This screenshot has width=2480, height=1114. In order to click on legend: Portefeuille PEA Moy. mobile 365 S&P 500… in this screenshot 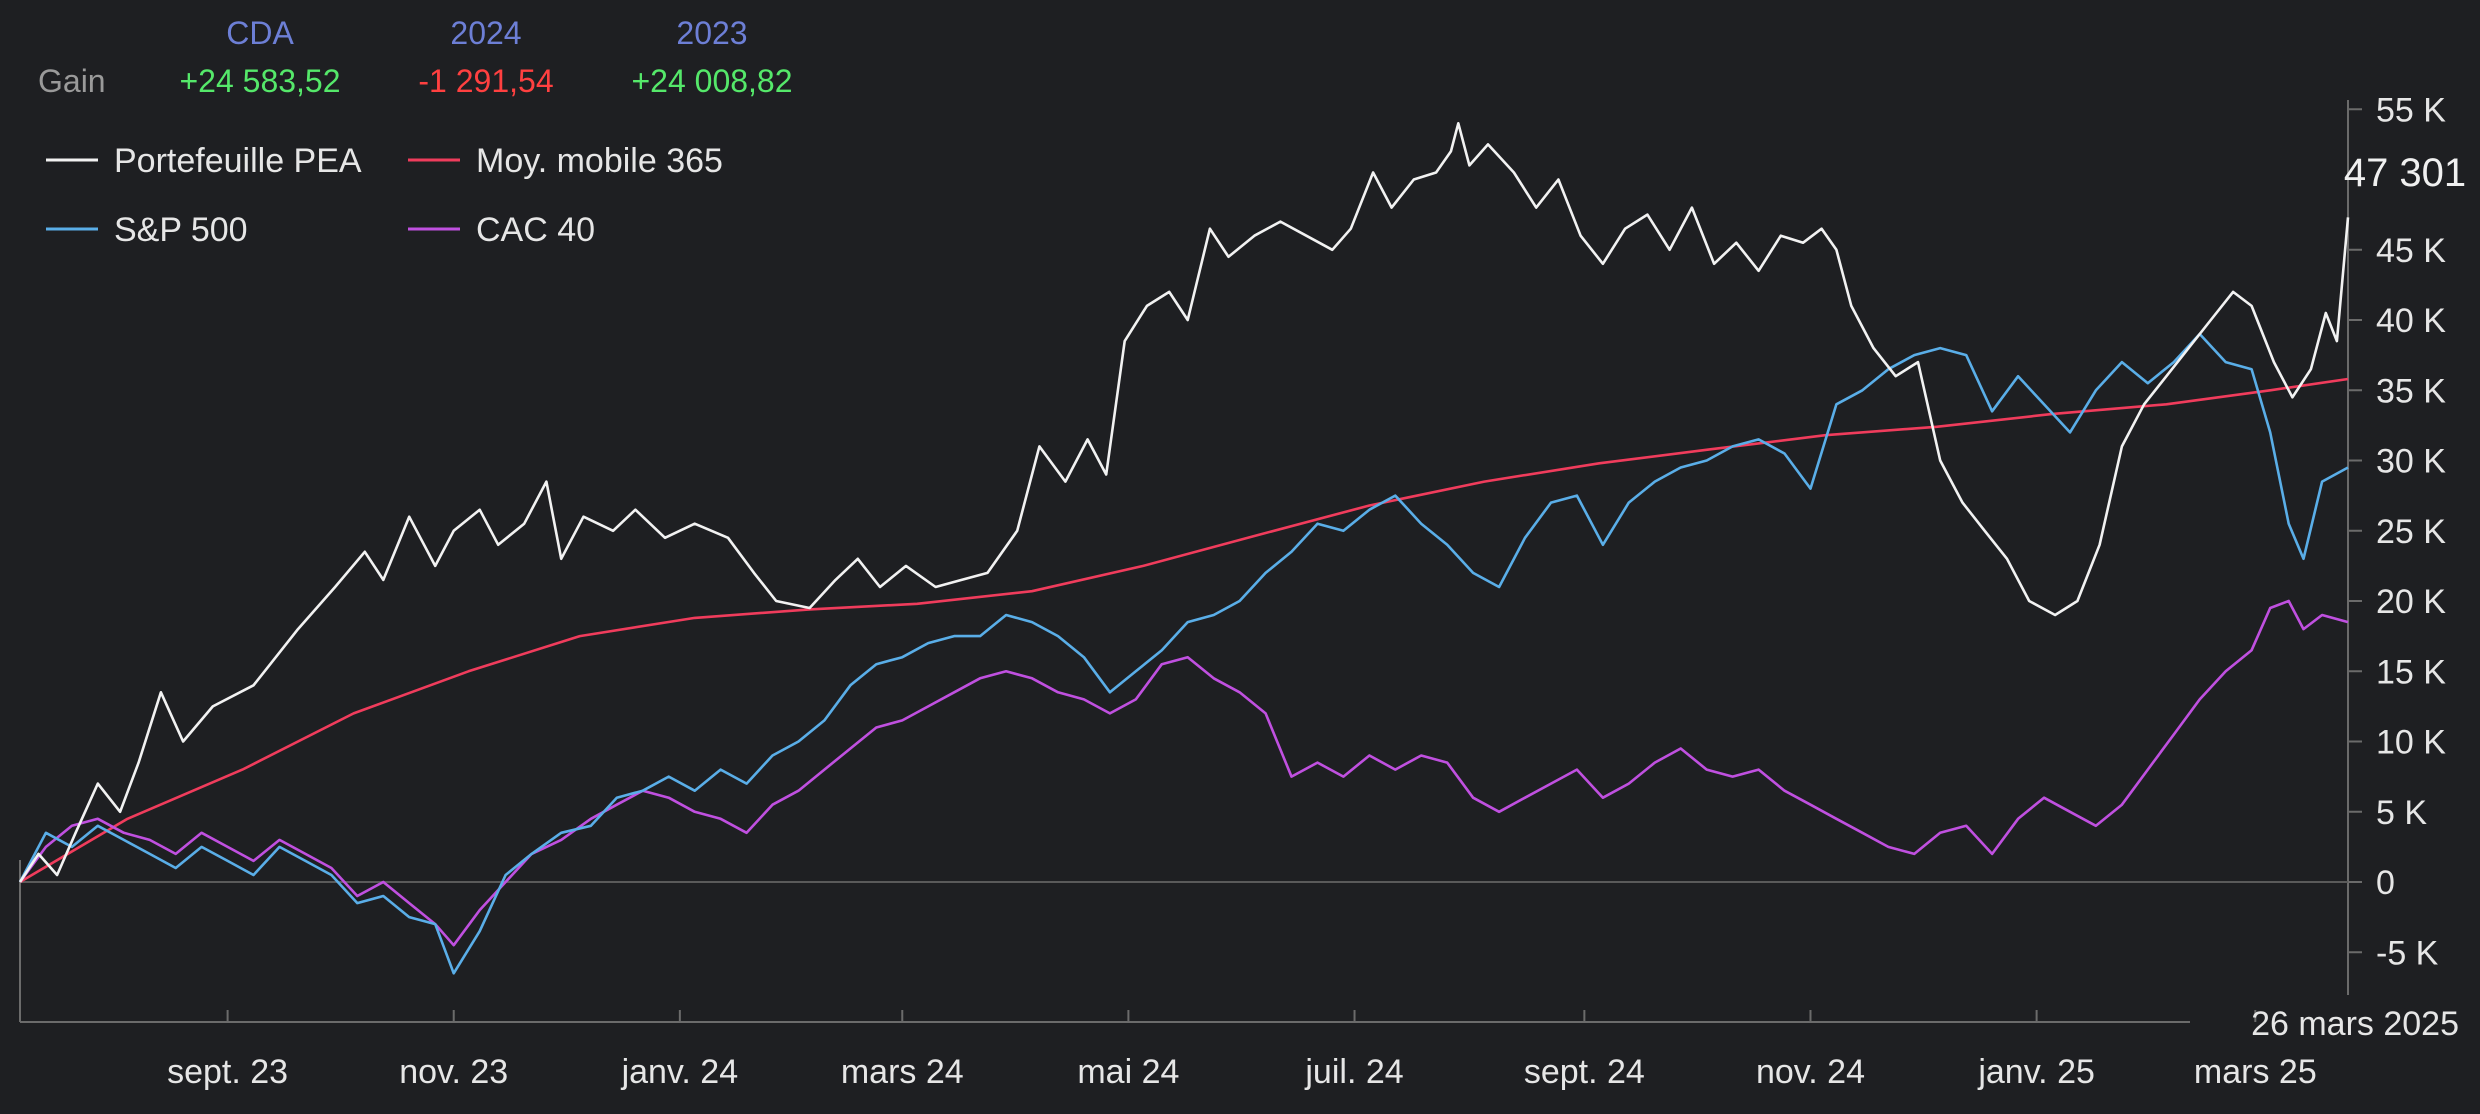, I will do `click(384, 195)`.